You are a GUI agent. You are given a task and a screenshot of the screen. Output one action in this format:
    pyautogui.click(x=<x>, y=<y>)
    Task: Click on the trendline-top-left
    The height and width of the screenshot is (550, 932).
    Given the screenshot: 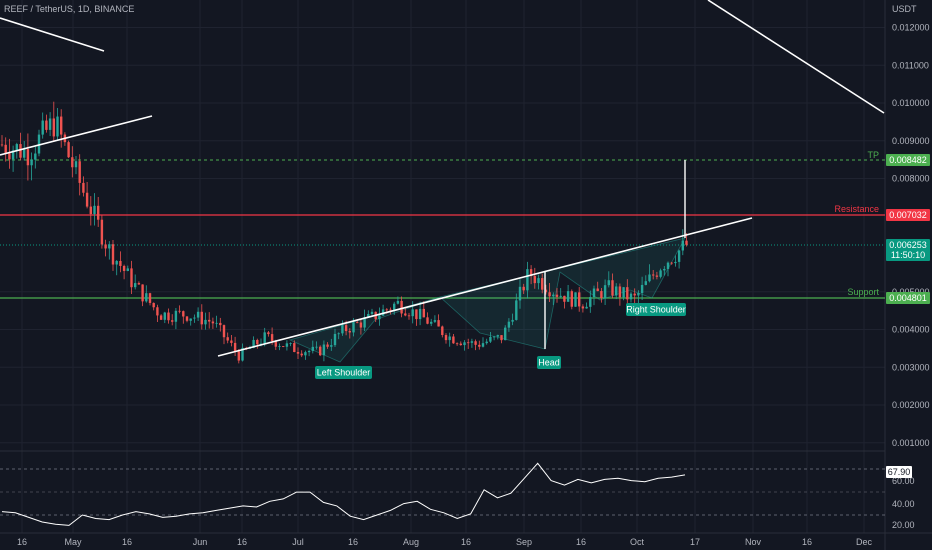 What is the action you would take?
    pyautogui.click(x=52, y=34)
    